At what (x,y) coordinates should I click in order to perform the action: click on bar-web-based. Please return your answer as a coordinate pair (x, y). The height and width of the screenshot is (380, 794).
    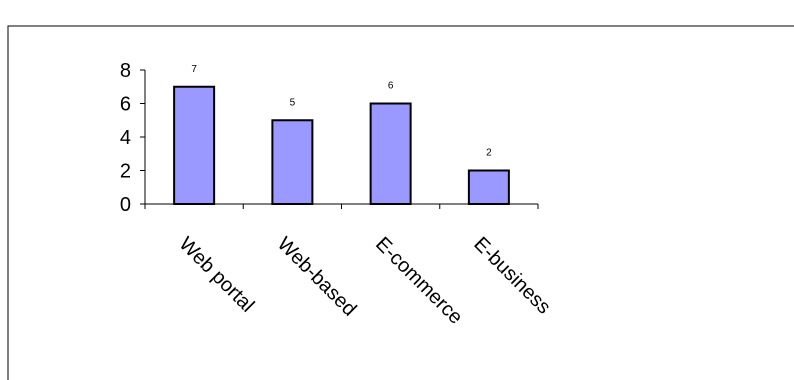
    Looking at the image, I should click on (292, 162).